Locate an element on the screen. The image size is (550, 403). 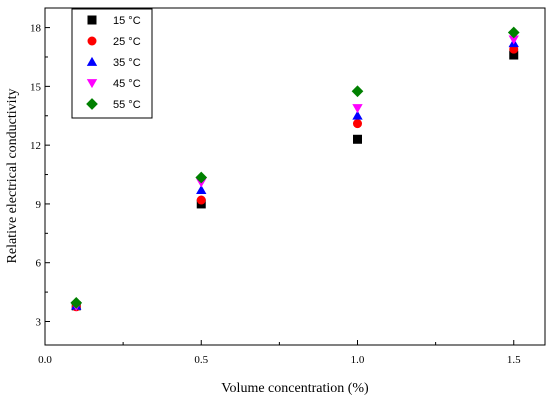
x-tick-label: 1.5 is located at coordinates (514, 360).